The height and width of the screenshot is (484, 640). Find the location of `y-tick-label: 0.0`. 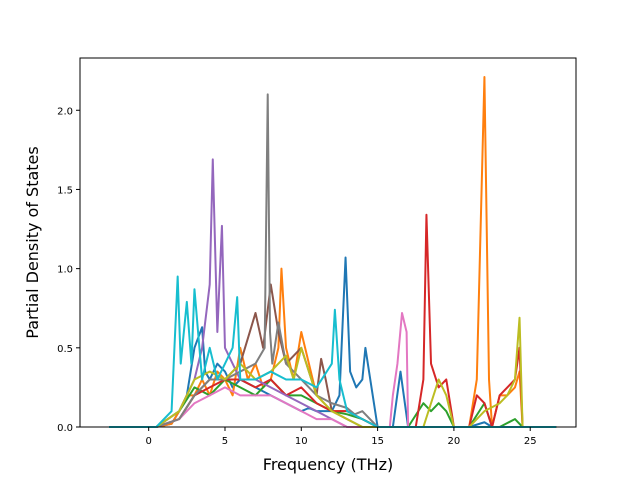

y-tick-label: 0.0 is located at coordinates (65, 428).